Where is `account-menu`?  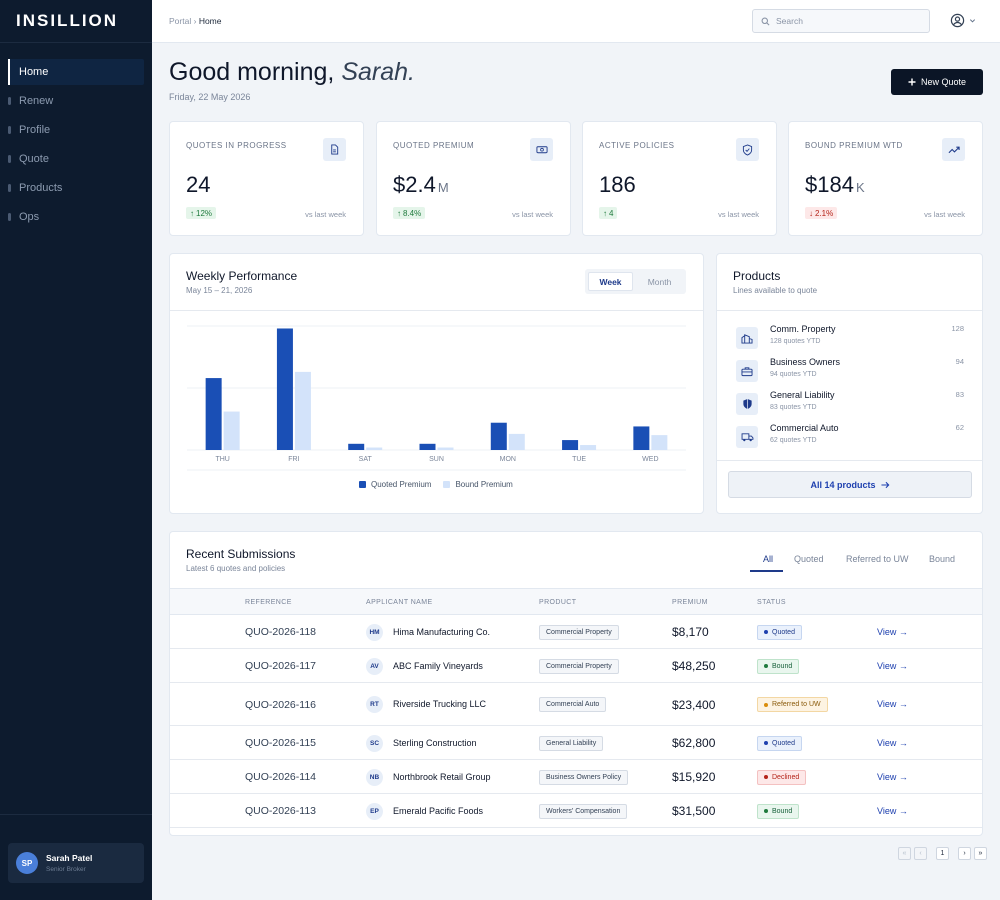
account-menu is located at coordinates (963, 20).